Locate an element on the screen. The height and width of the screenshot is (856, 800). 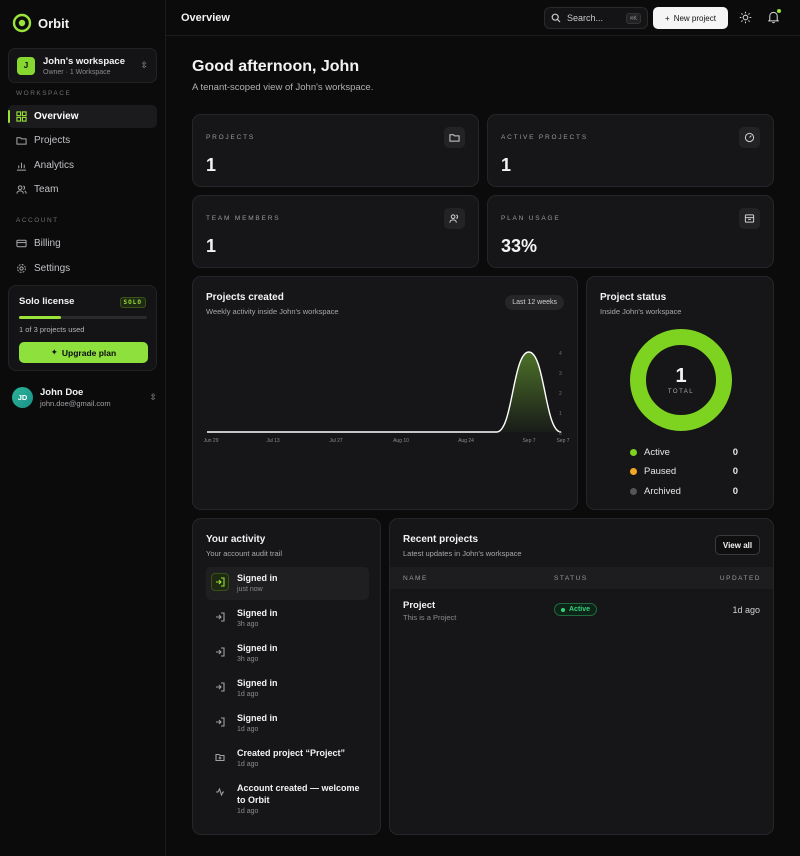
sidebar-item-label: Settings is located at coordinates (52, 268).